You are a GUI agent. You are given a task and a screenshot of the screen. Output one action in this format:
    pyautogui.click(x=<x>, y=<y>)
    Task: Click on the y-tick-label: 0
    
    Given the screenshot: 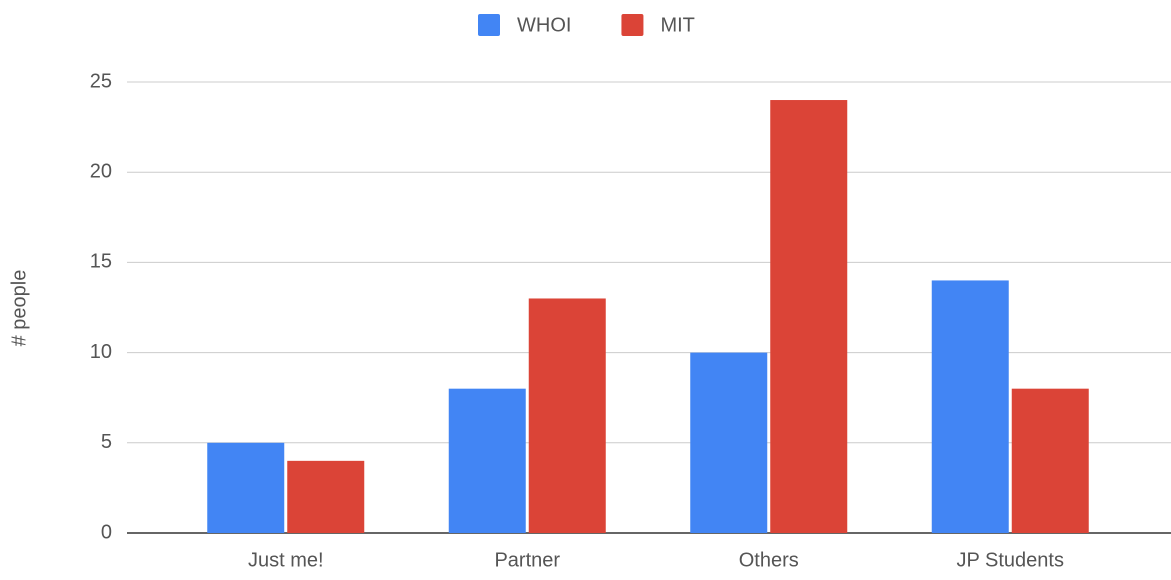 What is the action you would take?
    pyautogui.click(x=106, y=532)
    